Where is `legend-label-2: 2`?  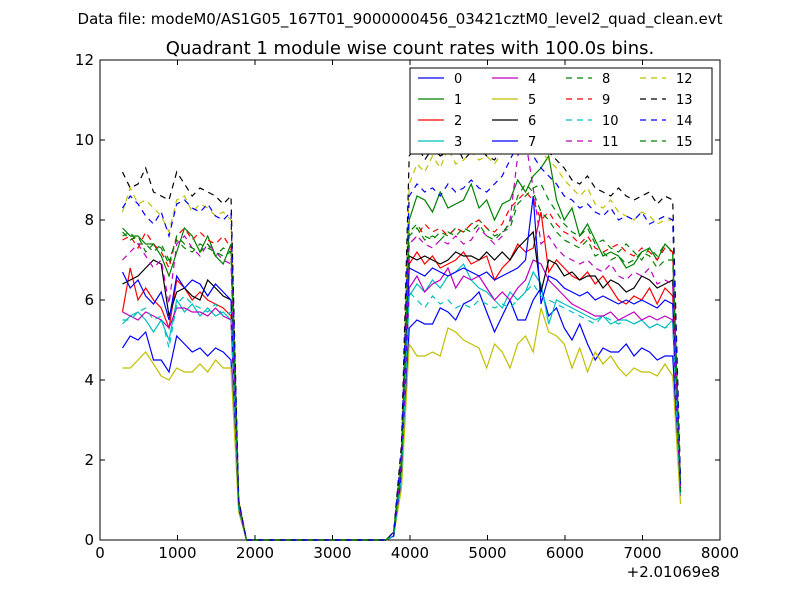
legend-label-2: 2 is located at coordinates (458, 121).